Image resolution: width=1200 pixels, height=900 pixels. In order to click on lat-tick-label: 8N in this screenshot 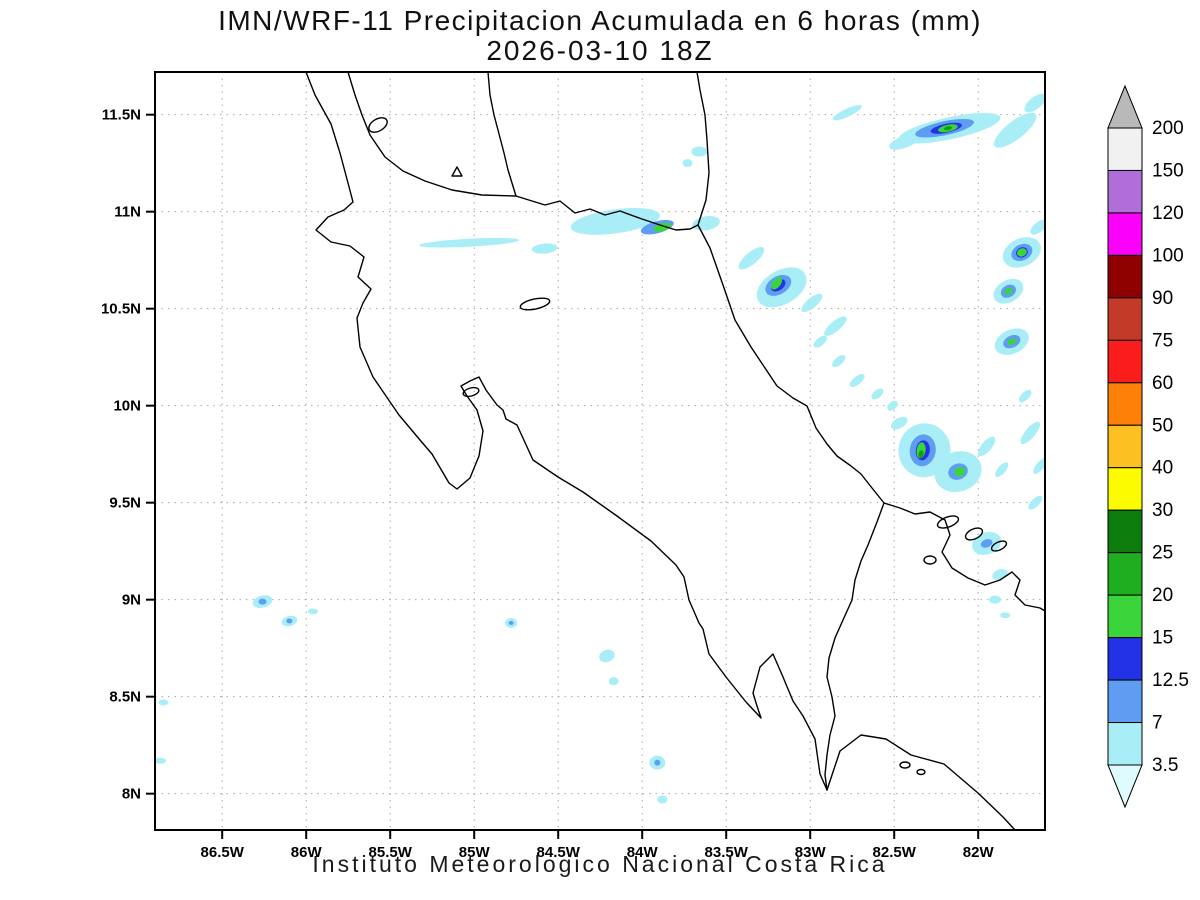, I will do `click(131, 794)`.